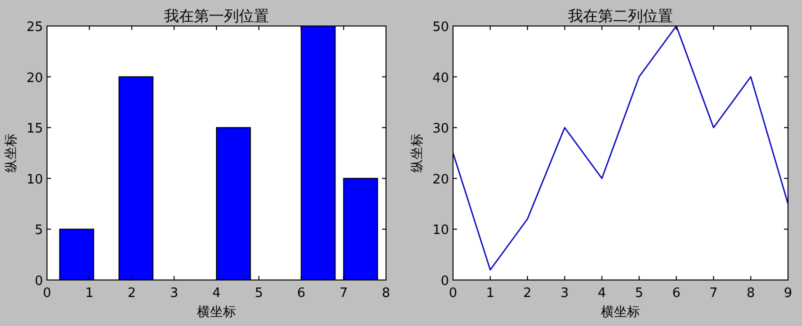  I want to click on y-tick-label: 40, so click(440, 78).